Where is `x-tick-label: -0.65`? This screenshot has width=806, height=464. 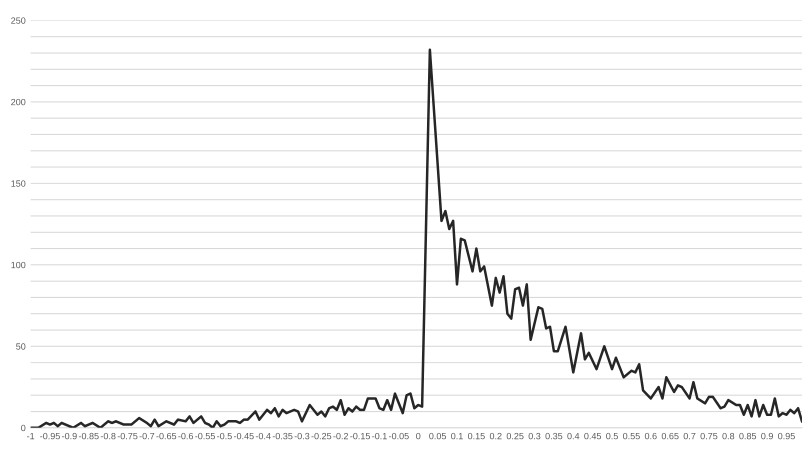 x-tick-label: -0.65 is located at coordinates (166, 436).